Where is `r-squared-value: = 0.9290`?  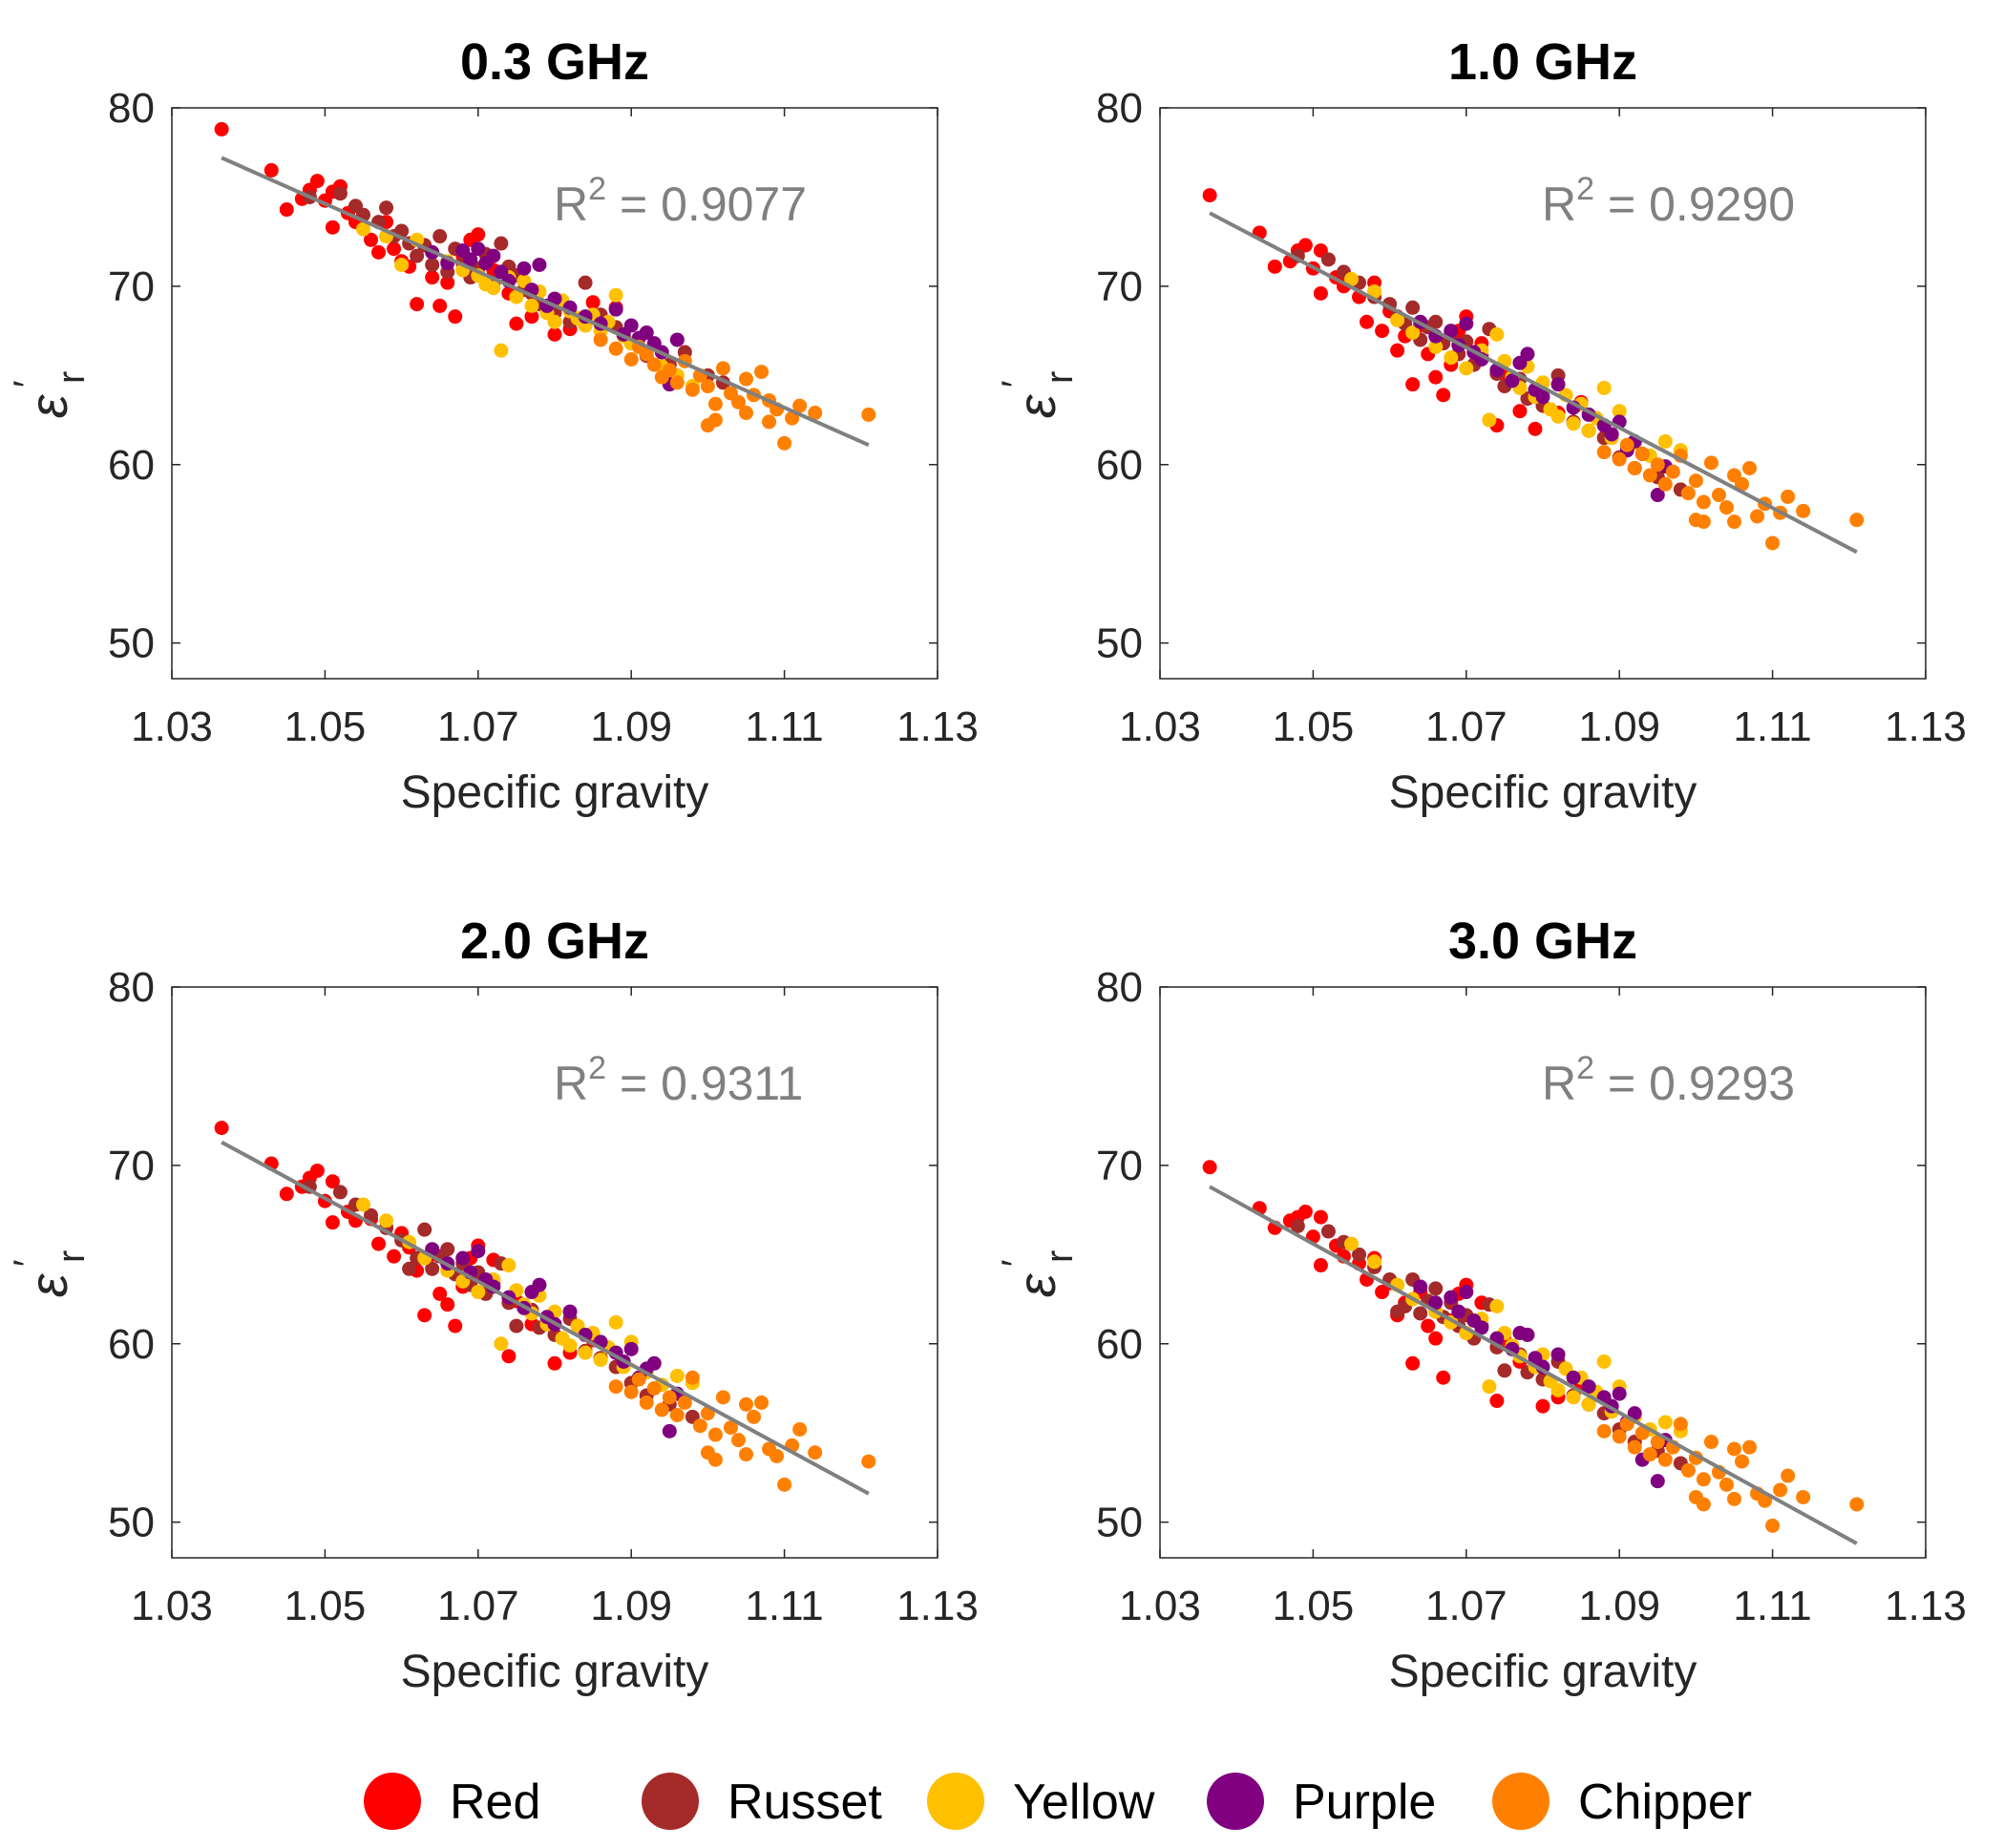
r-squared-value: = 0.9290 is located at coordinates (1701, 204).